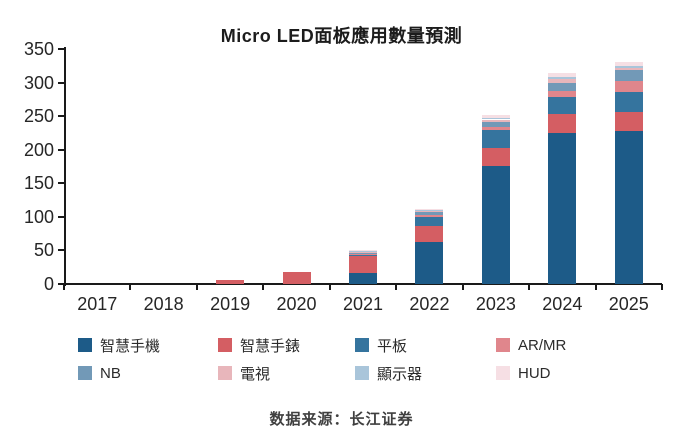  What do you see at coordinates (341, 36) in the screenshot?
I see `chart-title: Micro LED面板應用數量預測` at bounding box center [341, 36].